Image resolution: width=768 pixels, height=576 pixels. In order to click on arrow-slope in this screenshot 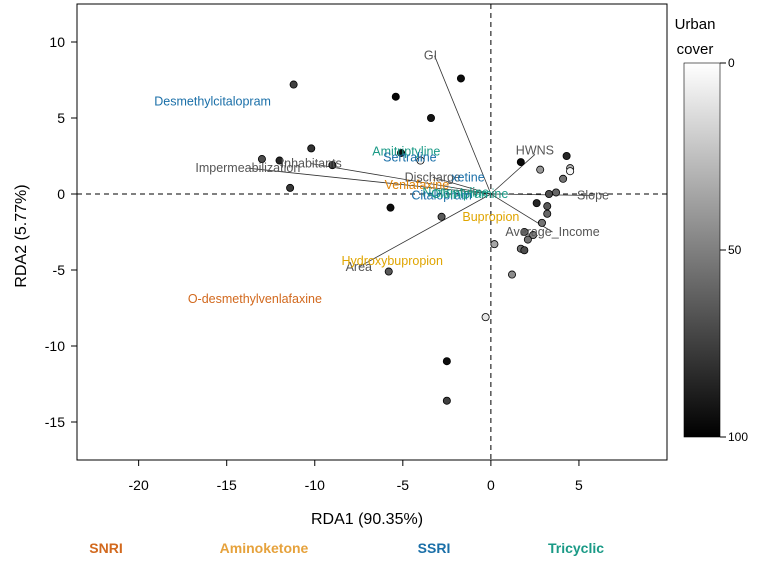, I will do `click(542, 194)`.